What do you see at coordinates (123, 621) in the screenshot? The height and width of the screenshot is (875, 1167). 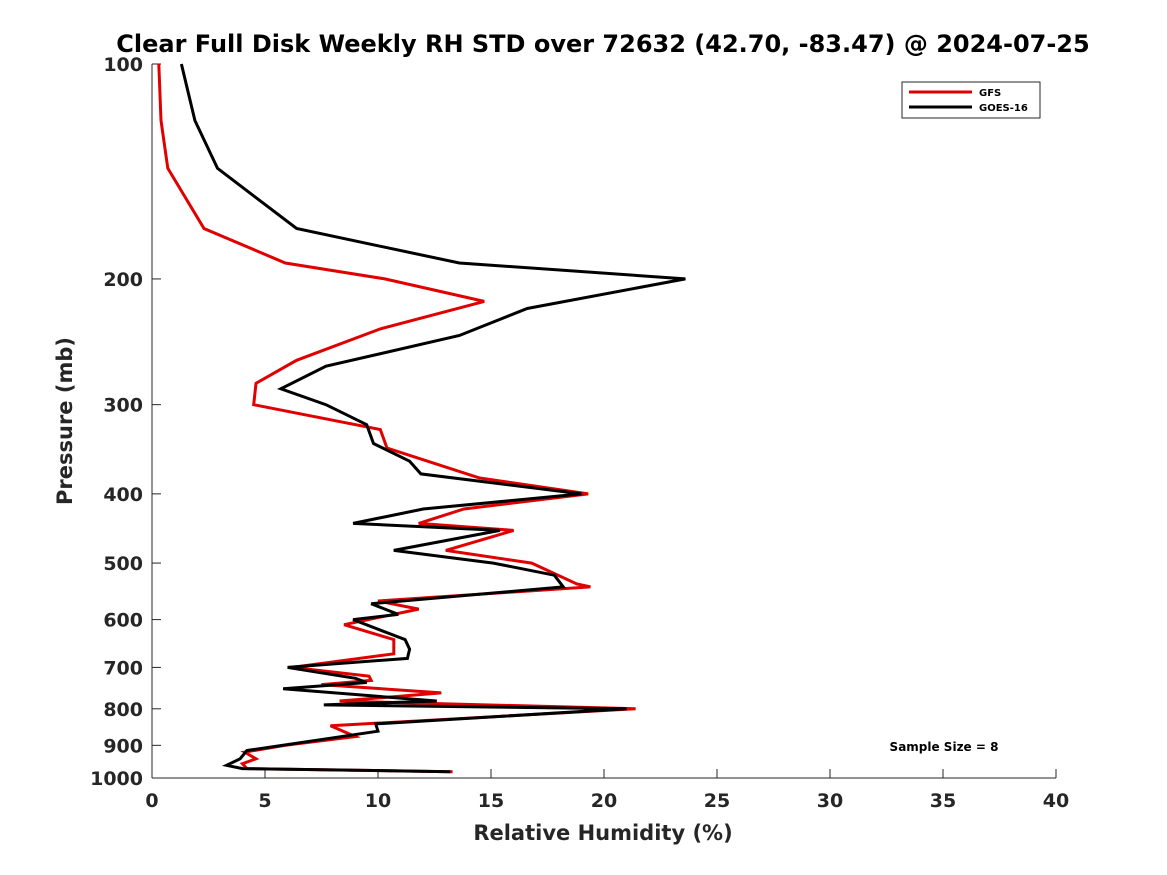 I see `y-tick-label: 600` at bounding box center [123, 621].